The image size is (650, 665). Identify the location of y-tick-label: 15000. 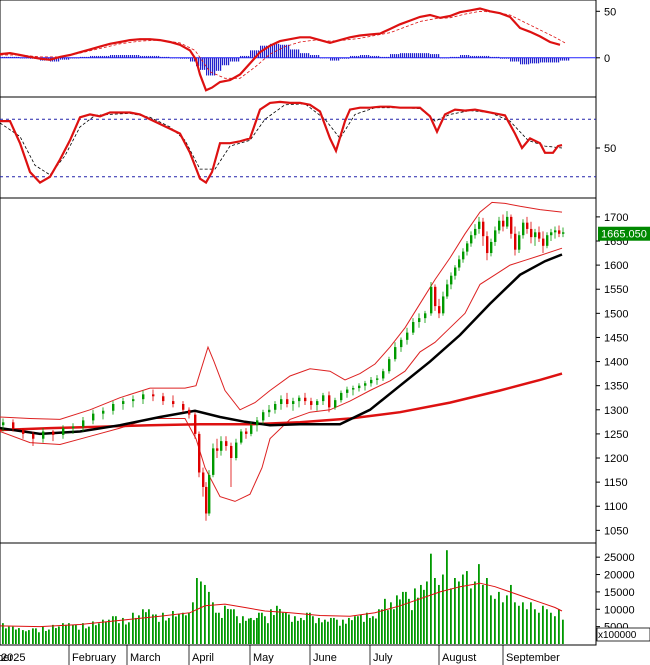
(619, 593).